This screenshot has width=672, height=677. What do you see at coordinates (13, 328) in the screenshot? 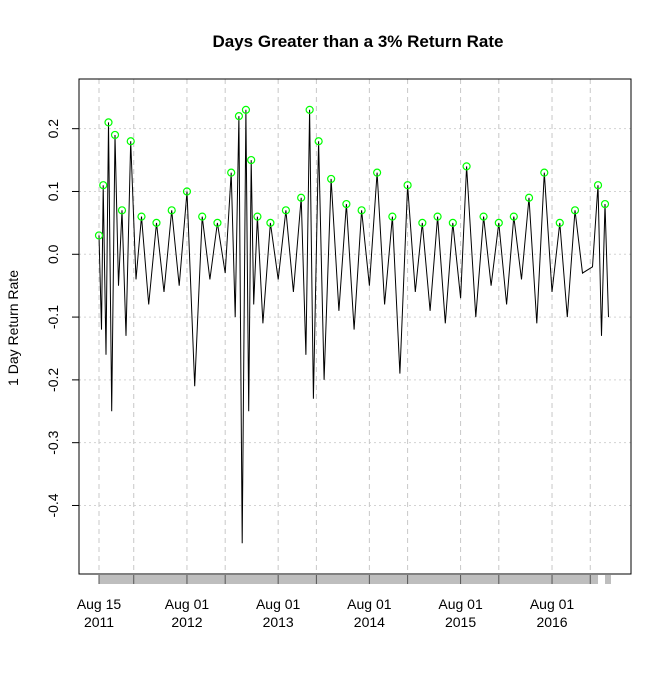
I see `y-axis-label: 1 Day Return Rate` at bounding box center [13, 328].